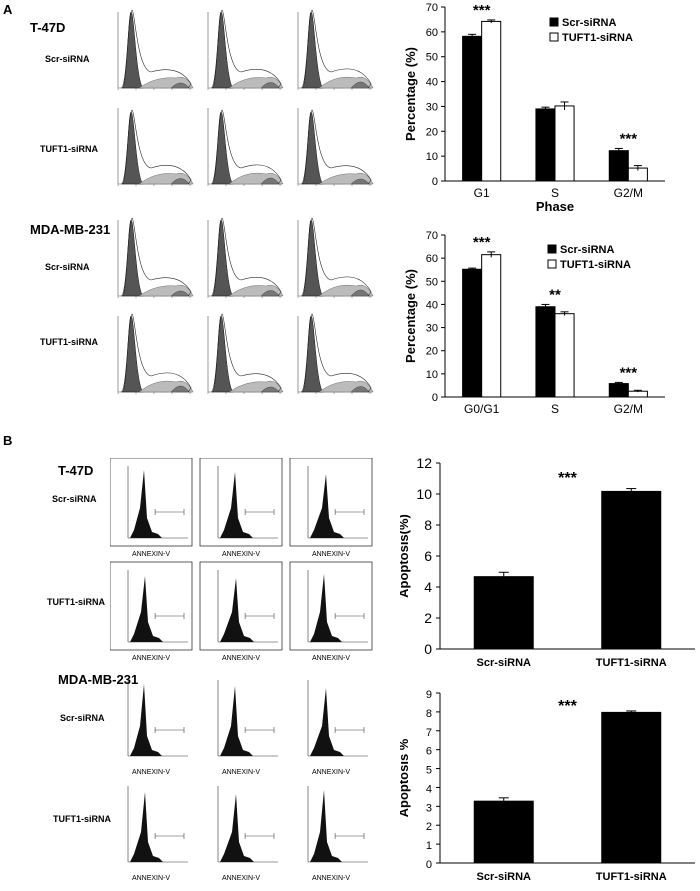 This screenshot has width=700, height=891. Describe the element at coordinates (555, 408) in the screenshot. I see `x-tick-label: S` at that location.